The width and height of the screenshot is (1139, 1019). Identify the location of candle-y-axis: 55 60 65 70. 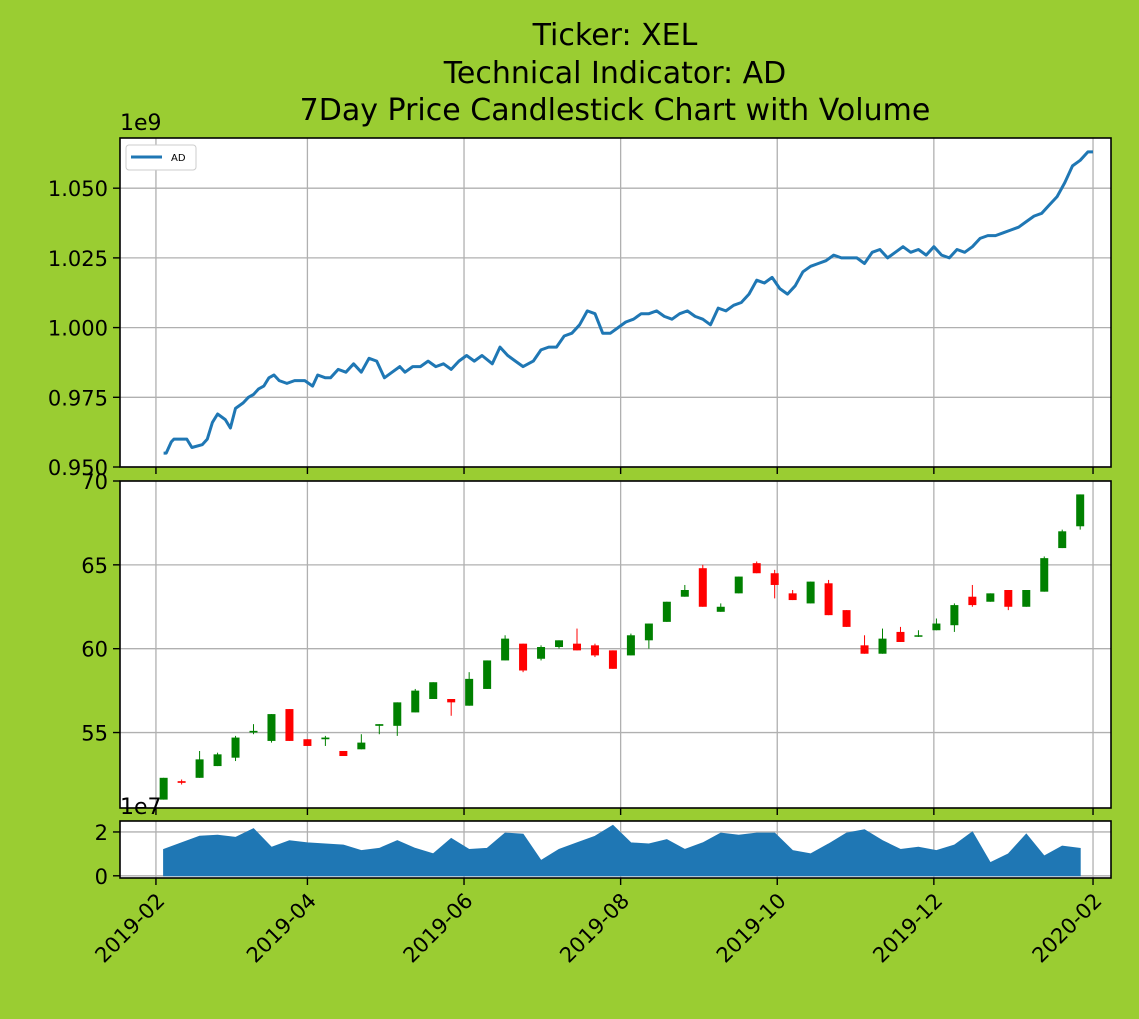
(100, 608).